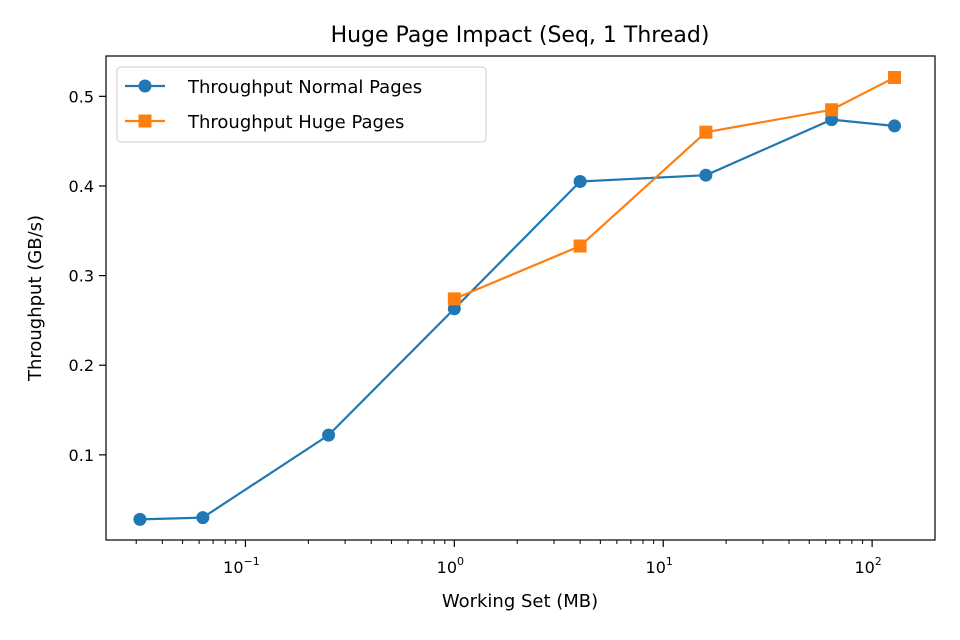  What do you see at coordinates (81, 96) in the screenshot?
I see `y-tick-label: 0.5` at bounding box center [81, 96].